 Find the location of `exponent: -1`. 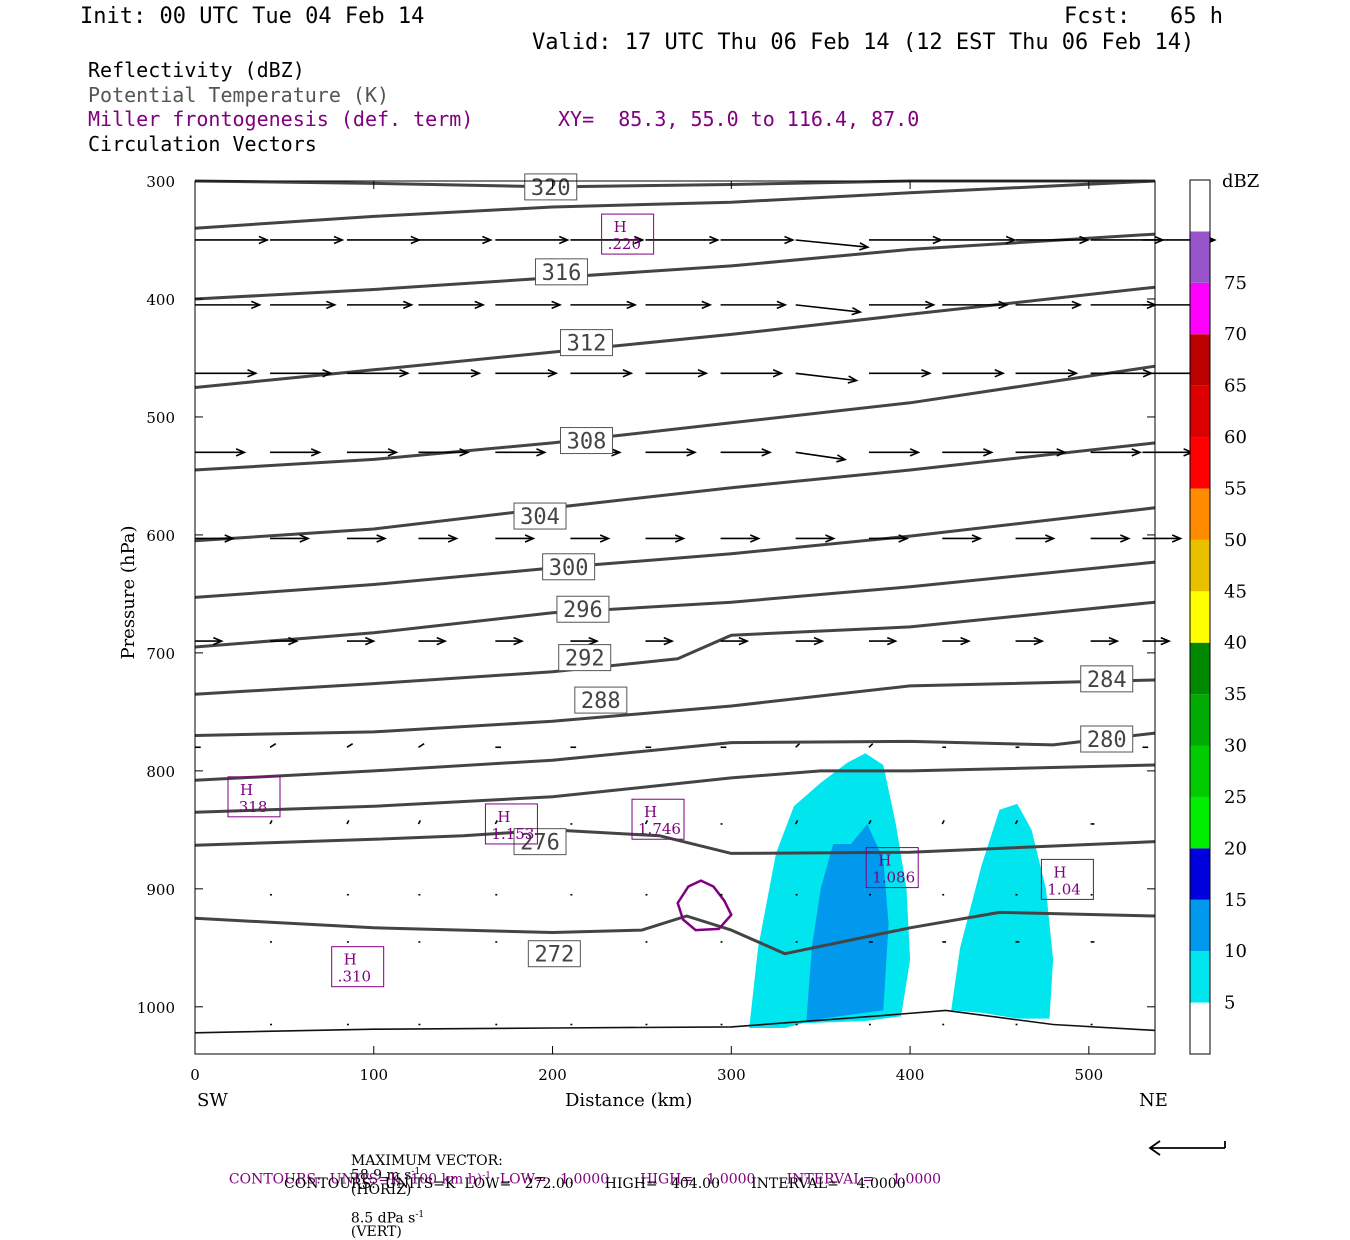

exponent: -1 is located at coordinates (486, 1176).